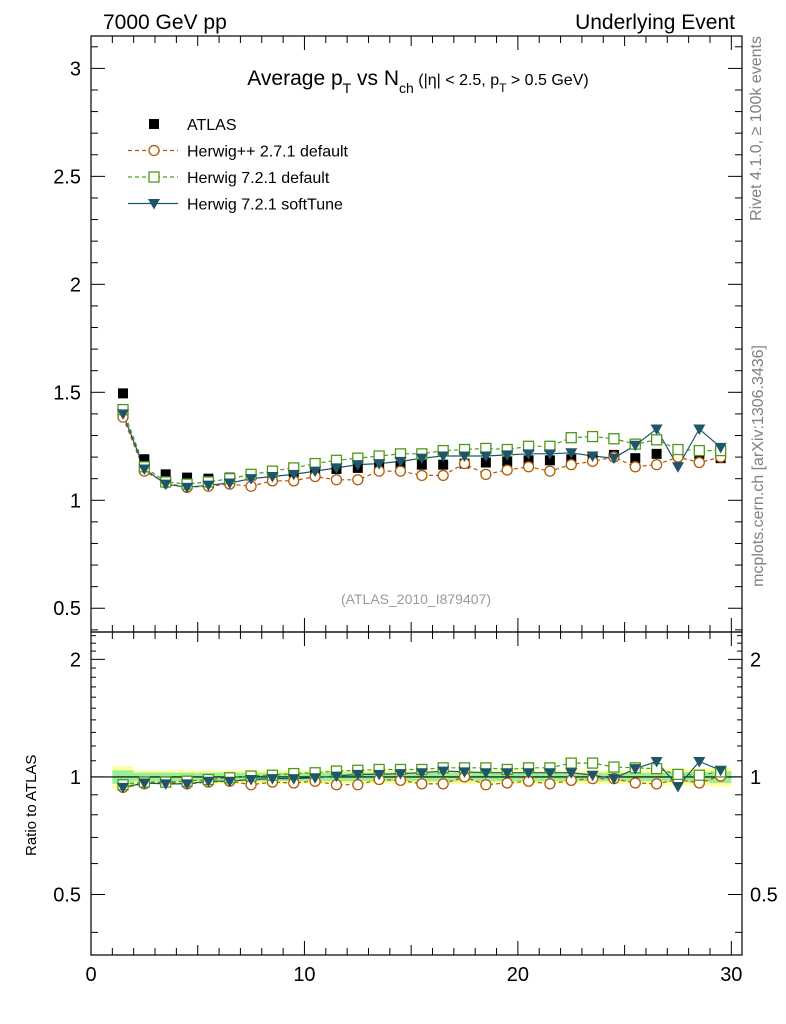 The height and width of the screenshot is (1024, 786). Describe the element at coordinates (165, 22) in the screenshot. I see `energy-label: 7000 GeV pp` at that location.